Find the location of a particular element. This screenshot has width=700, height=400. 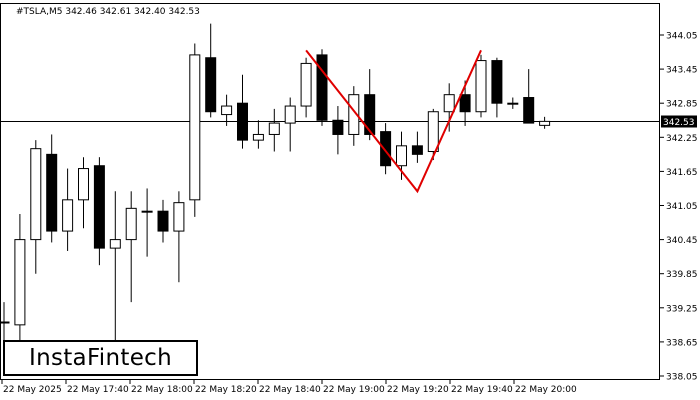

time-tick-label: 22 May 19:20 is located at coordinates (418, 390).